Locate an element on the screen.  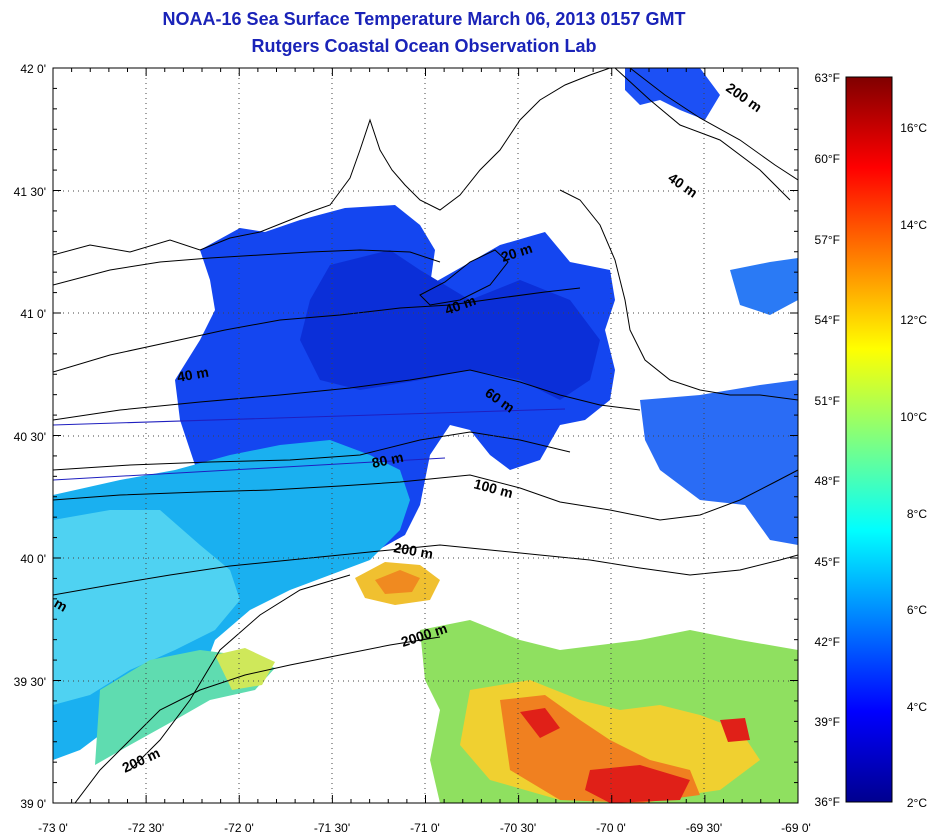
colorbar-f-label: 57°F is located at coordinates (827, 240).